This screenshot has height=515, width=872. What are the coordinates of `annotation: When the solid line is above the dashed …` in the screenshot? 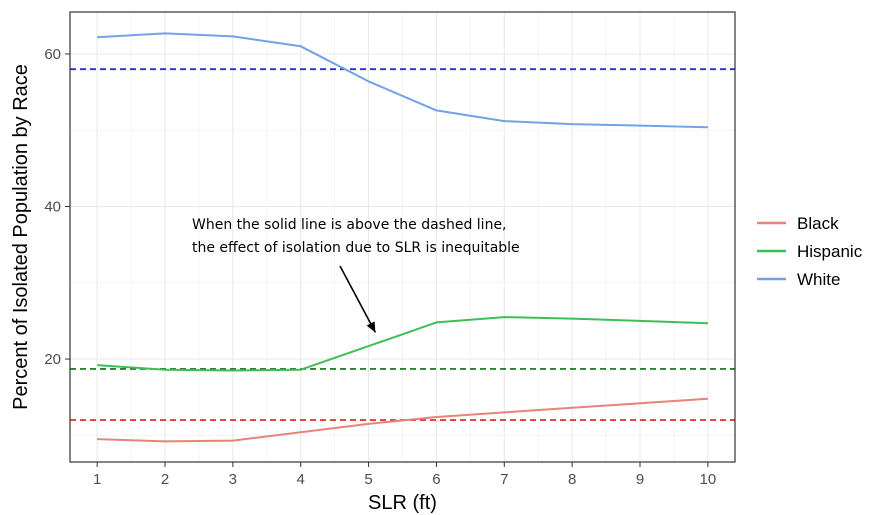 It's located at (356, 275).